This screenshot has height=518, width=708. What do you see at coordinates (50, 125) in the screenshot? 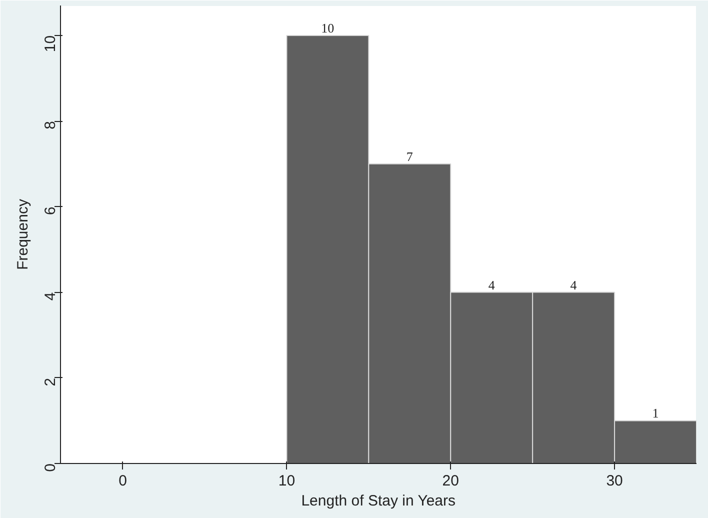
I see `y-tick-label: 8` at bounding box center [50, 125].